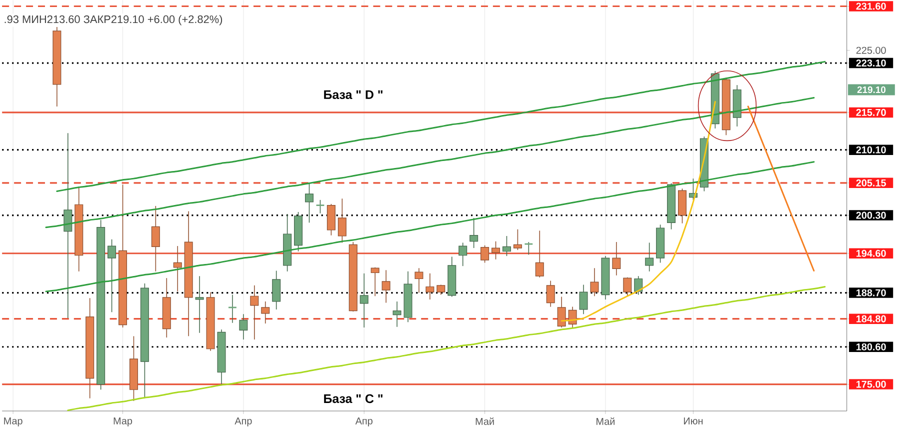 The height and width of the screenshot is (434, 898). Describe the element at coordinates (113, 20) in the screenshot. I see `annotation: .93 МИН213.60 ЗАКР219.10 +6.00 (+2.82%)` at that location.